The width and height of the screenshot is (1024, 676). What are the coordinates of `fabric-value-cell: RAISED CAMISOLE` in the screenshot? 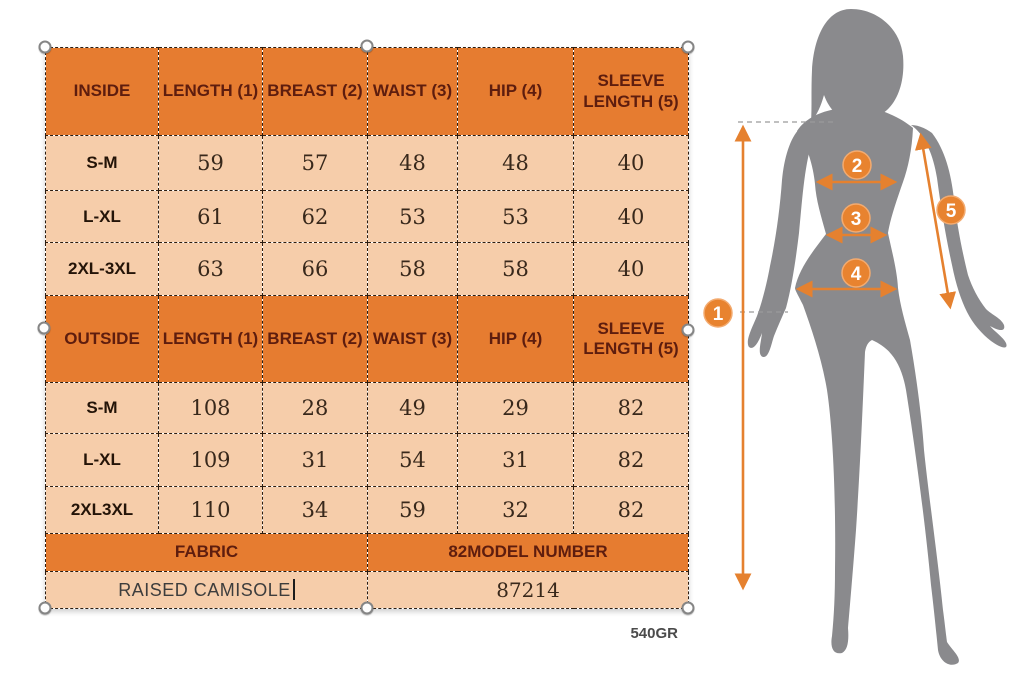 It's located at (206, 590).